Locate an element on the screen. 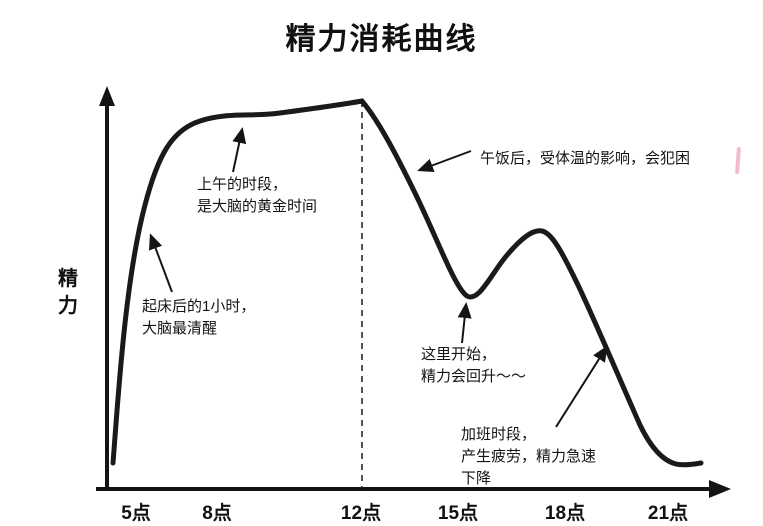 The height and width of the screenshot is (526, 763). annotation-morning-line1: 上午的时段， is located at coordinates (242, 184).